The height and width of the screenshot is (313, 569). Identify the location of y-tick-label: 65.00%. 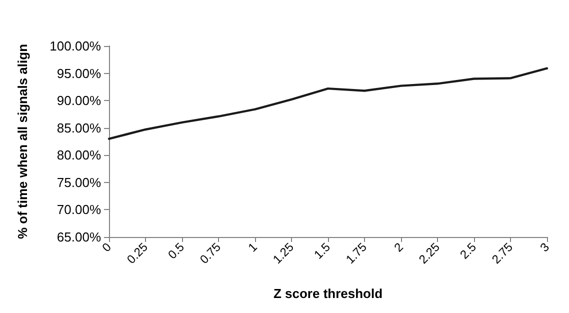
(79, 237).